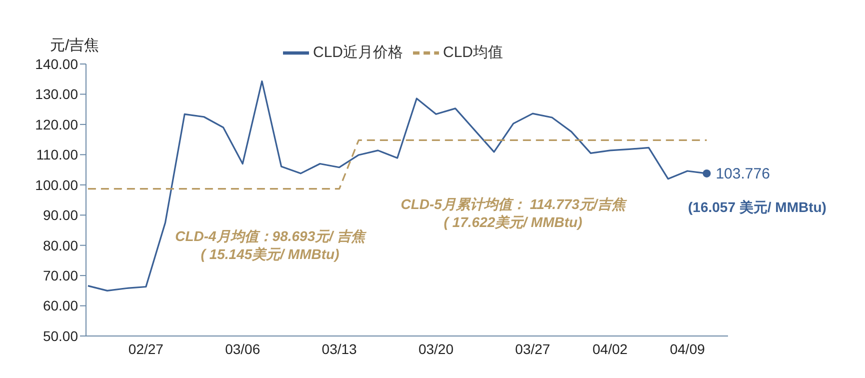 The width and height of the screenshot is (865, 378). Describe the element at coordinates (688, 348) in the screenshot. I see `x-tick-label: 04/09` at that location.